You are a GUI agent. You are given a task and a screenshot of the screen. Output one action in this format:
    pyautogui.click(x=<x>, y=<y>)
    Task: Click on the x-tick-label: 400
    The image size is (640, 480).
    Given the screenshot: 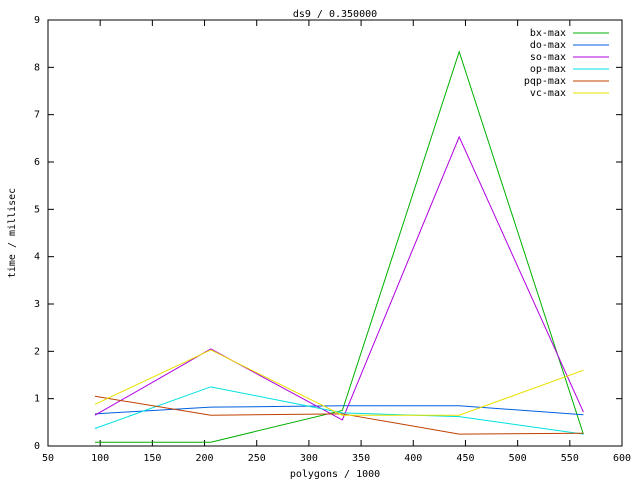 What is the action you would take?
    pyautogui.click(x=413, y=458)
    